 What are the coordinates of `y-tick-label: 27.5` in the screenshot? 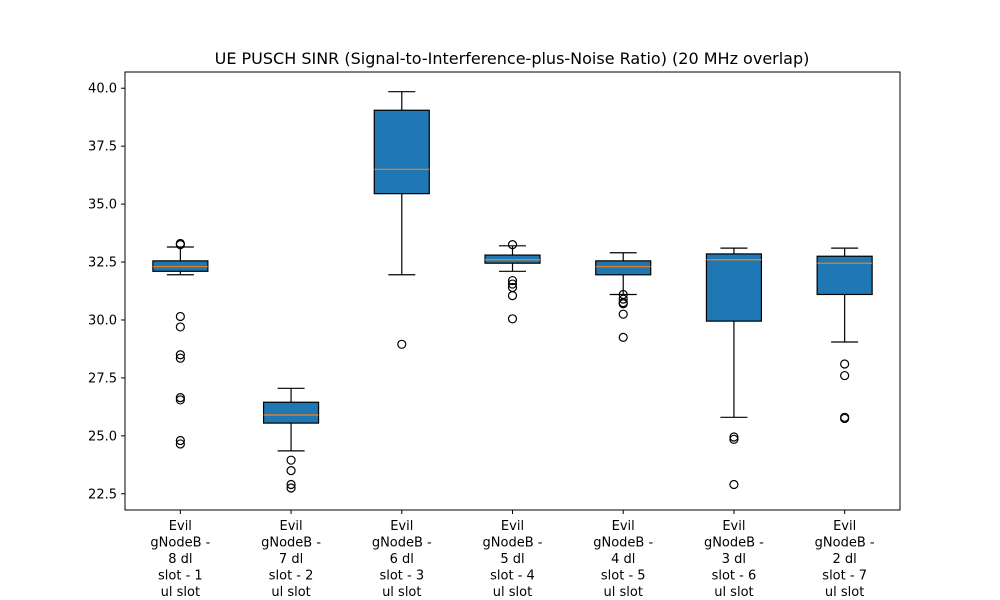 It's located at (102, 378).